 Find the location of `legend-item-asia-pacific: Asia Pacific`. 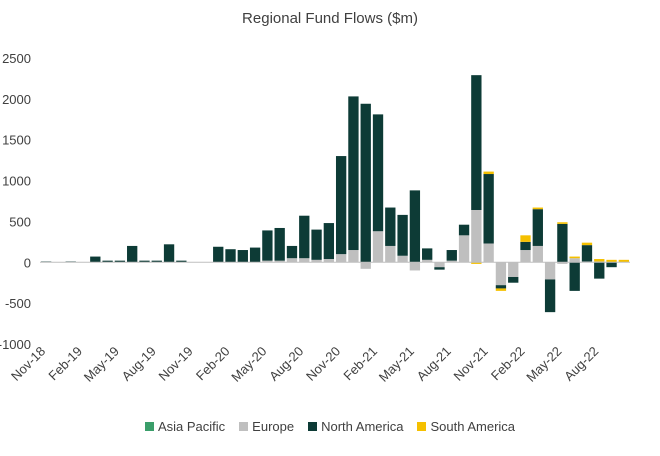

legend-item-asia-pacific: Asia Pacific is located at coordinates (185, 426).